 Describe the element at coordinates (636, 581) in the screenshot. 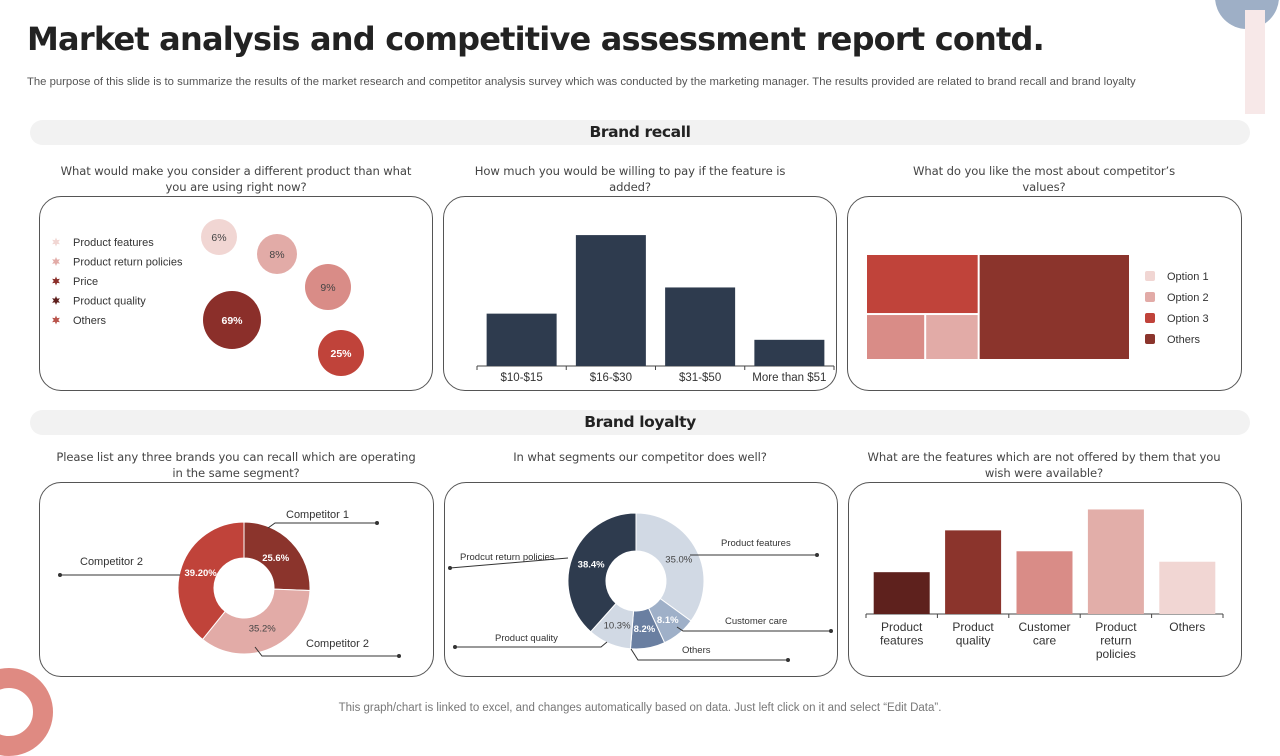

I see `donut-hole` at that location.